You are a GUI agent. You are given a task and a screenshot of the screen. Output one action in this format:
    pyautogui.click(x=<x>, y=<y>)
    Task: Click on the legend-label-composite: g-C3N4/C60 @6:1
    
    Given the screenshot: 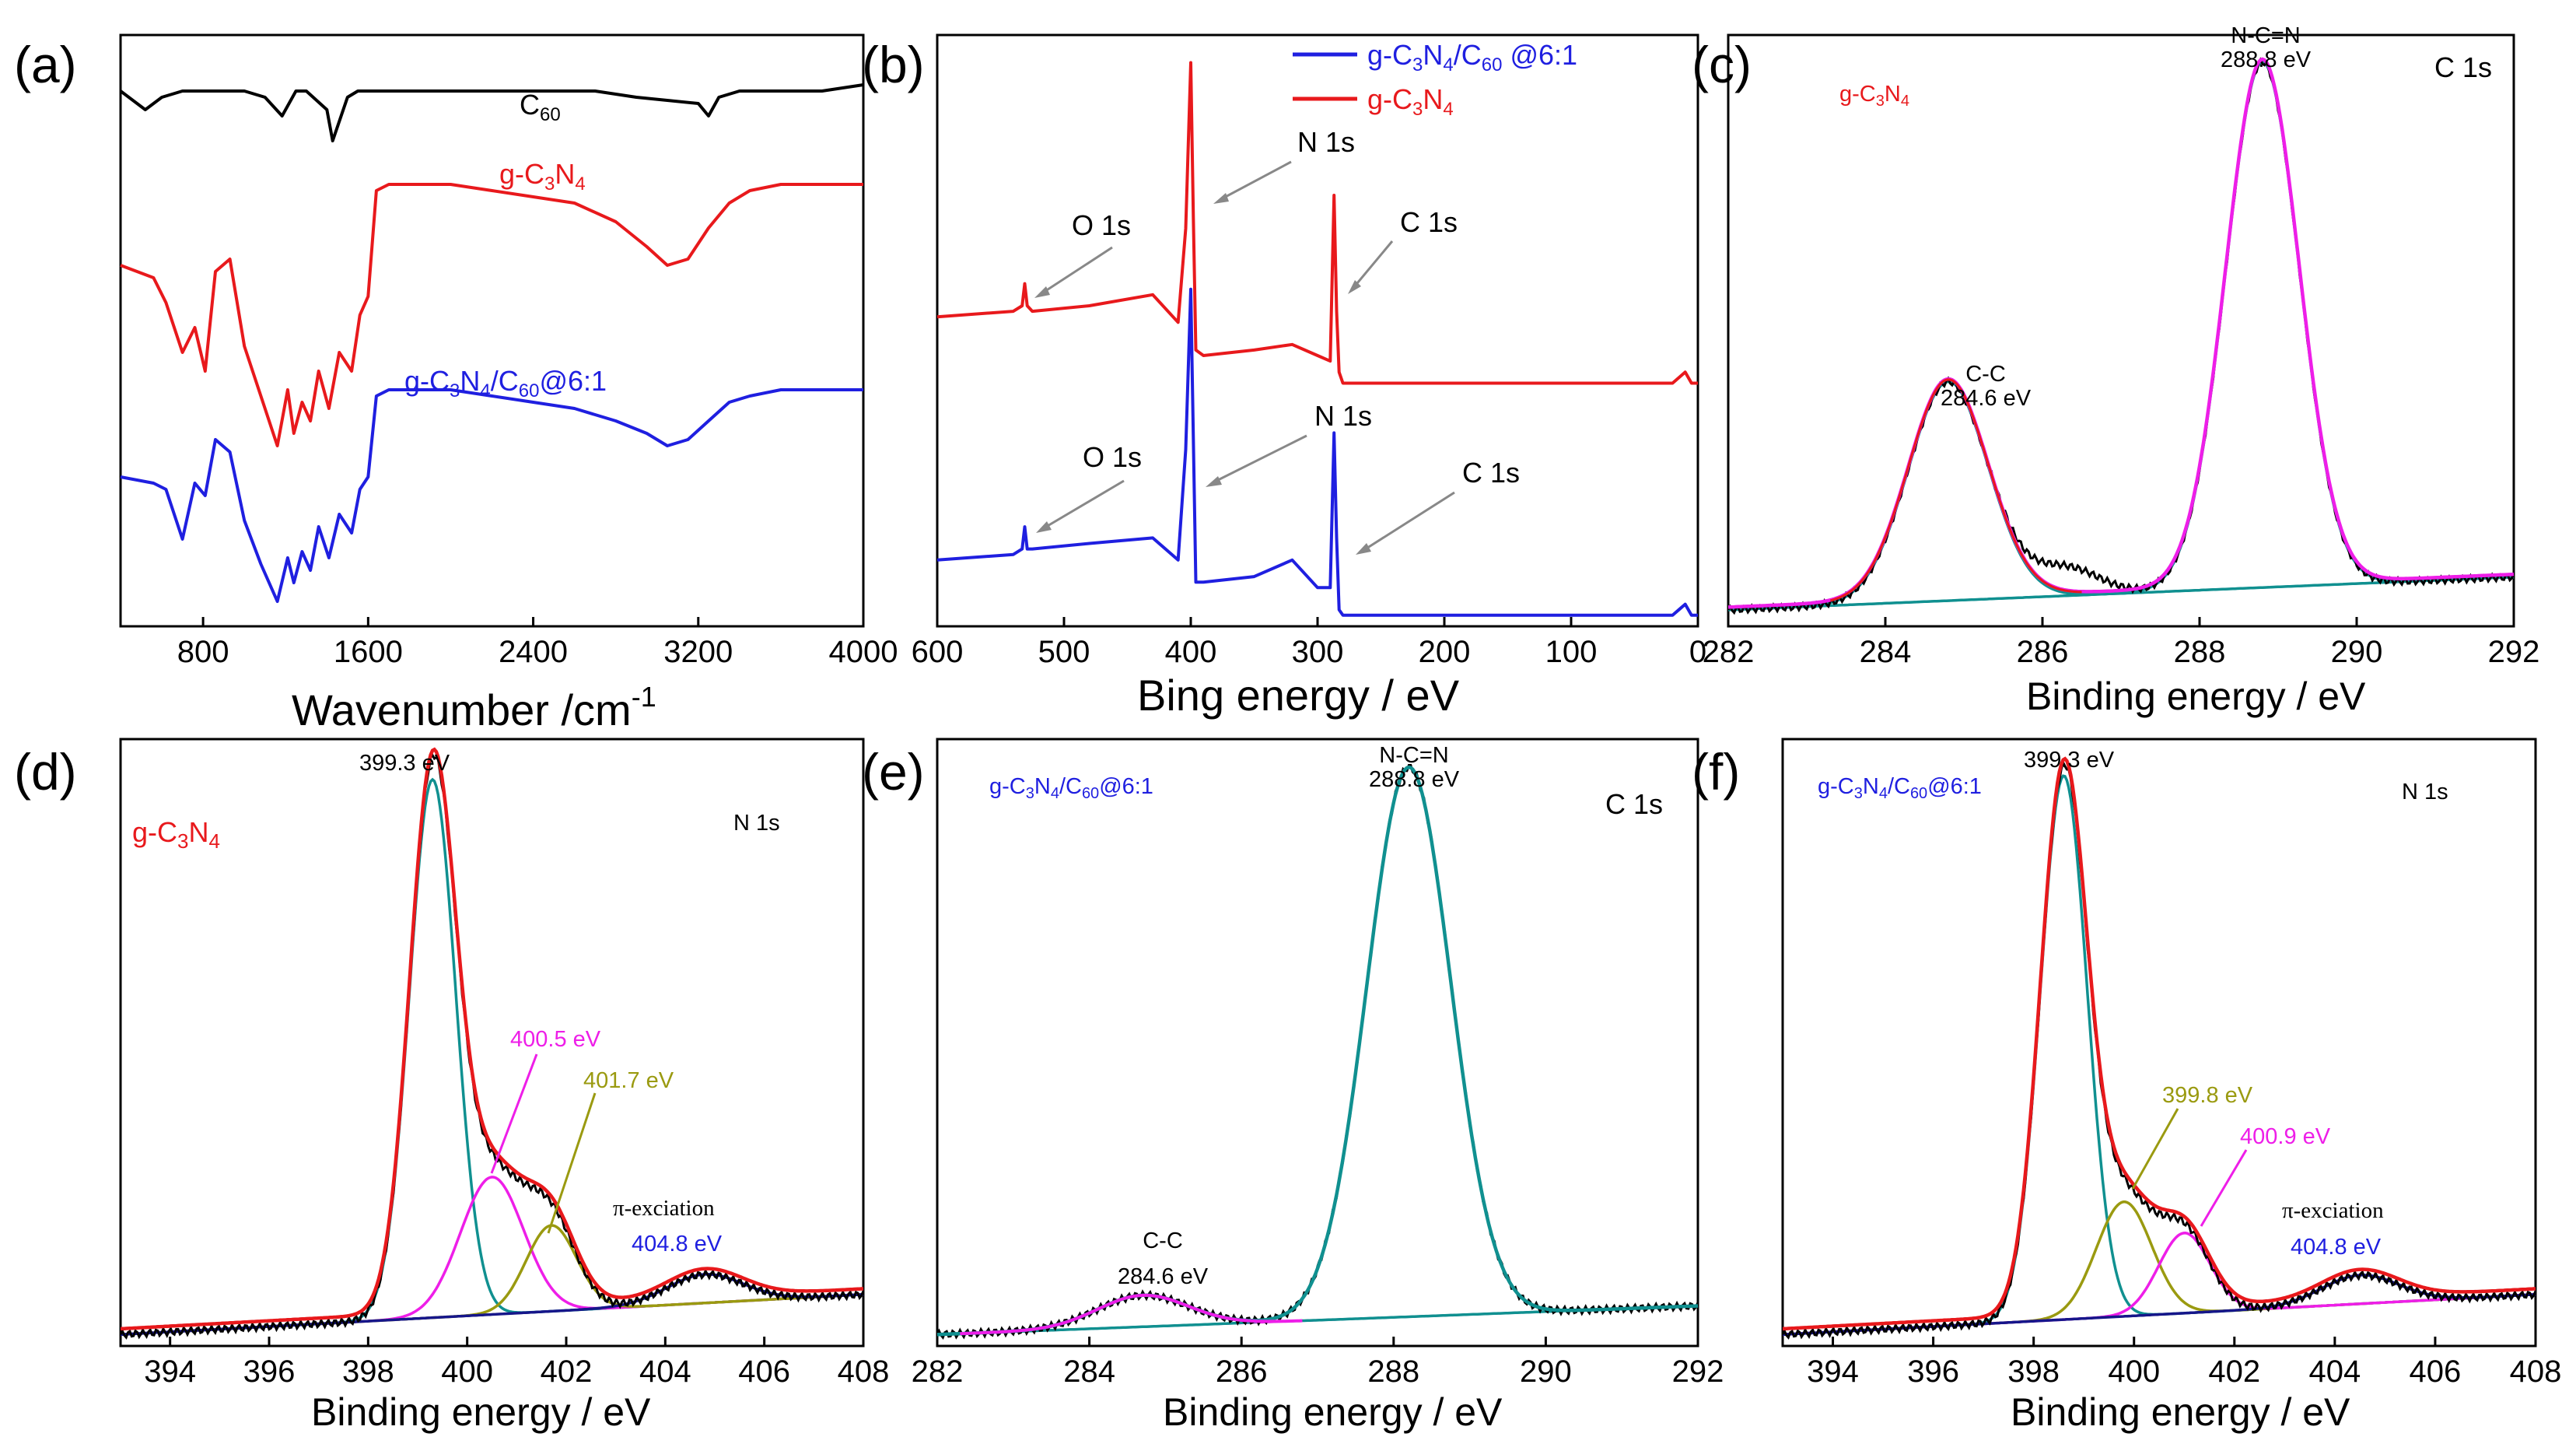 What is the action you would take?
    pyautogui.click(x=1472, y=57)
    